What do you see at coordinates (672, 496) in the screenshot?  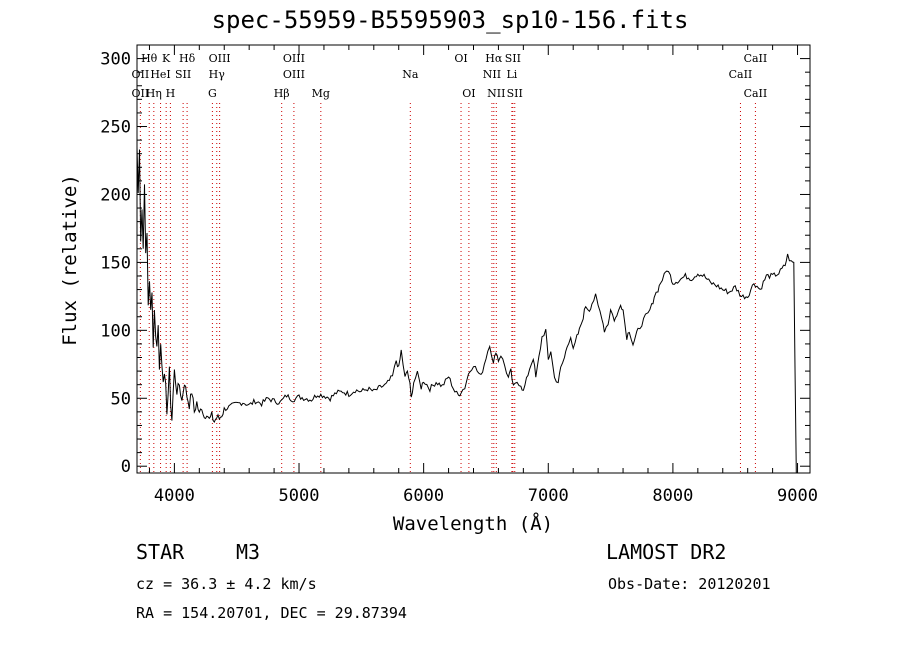 I see `x-tick-label: 8000` at bounding box center [672, 496].